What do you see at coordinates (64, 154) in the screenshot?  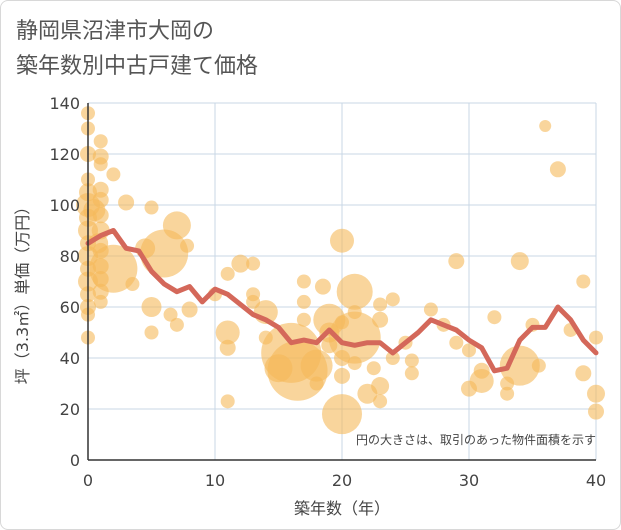 I see `y-tick-label-6: 120` at bounding box center [64, 154].